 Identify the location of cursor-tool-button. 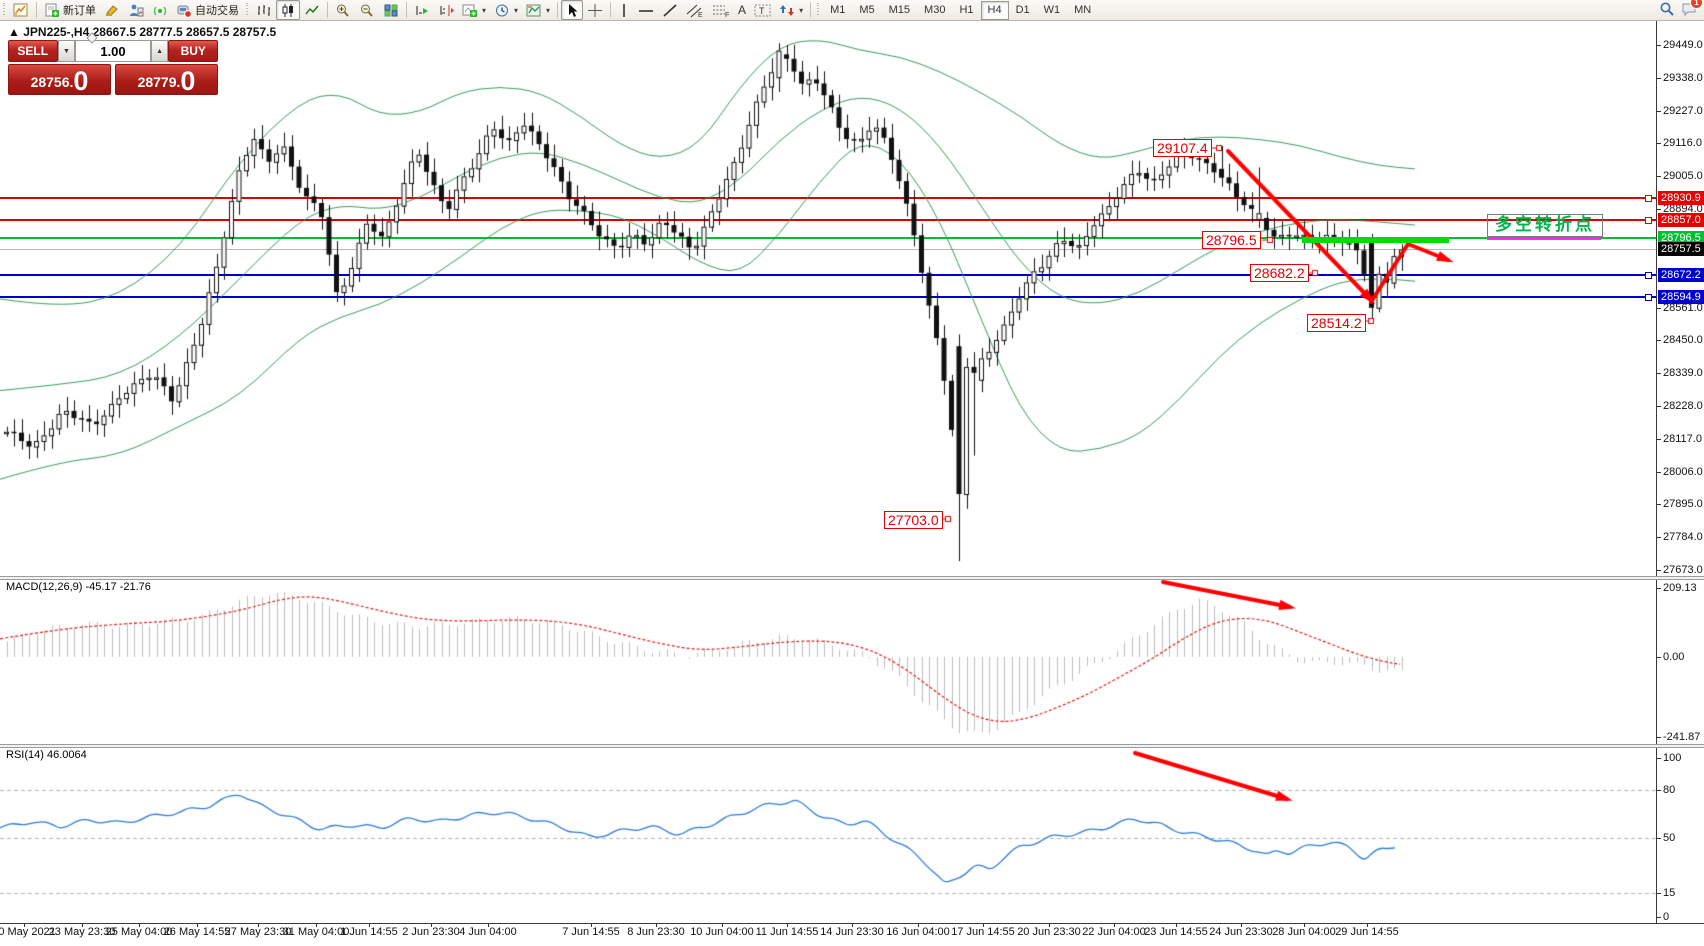
(572, 10).